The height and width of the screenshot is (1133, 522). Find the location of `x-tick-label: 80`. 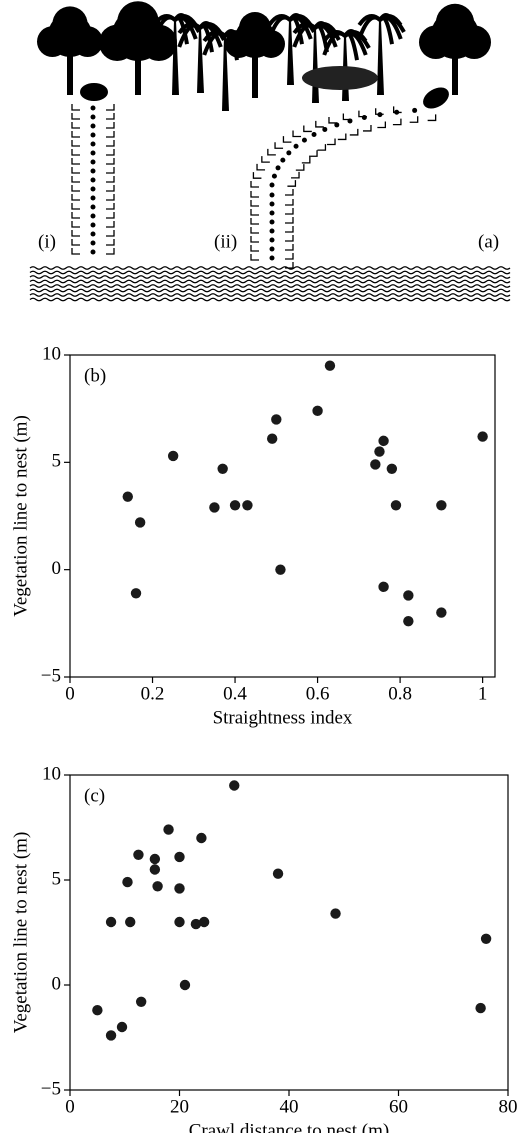

x-tick-label: 80 is located at coordinates (508, 1106).